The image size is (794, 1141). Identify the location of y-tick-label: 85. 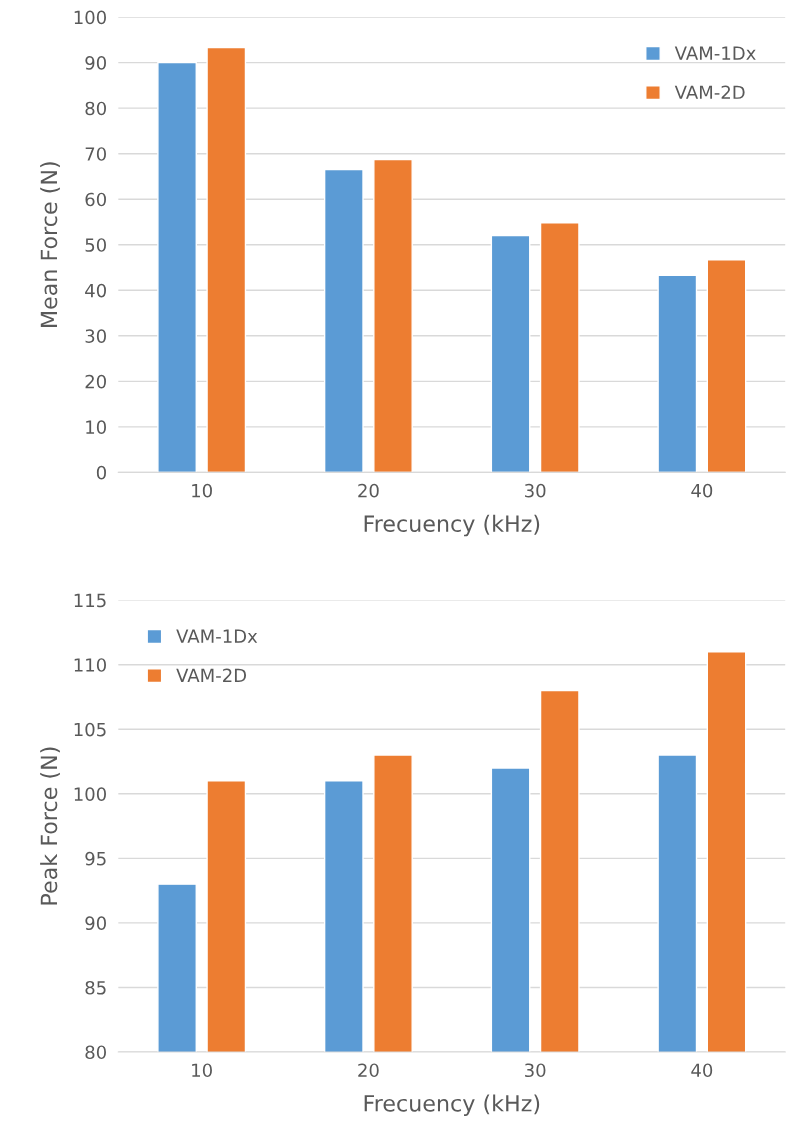
(95, 987).